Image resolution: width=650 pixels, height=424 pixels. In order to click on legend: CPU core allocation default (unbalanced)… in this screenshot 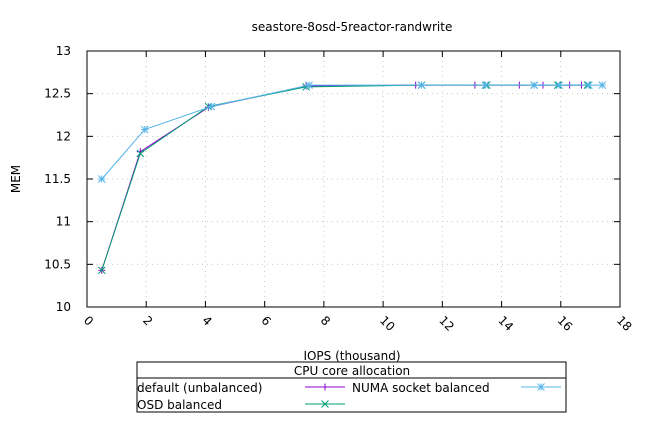, I will do `click(351, 387)`.